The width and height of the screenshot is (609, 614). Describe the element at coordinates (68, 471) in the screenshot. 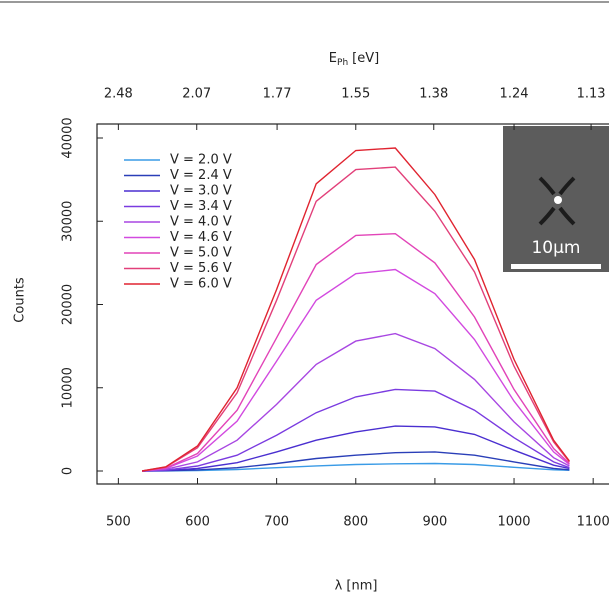

I see `y-tick-label: 0` at that location.